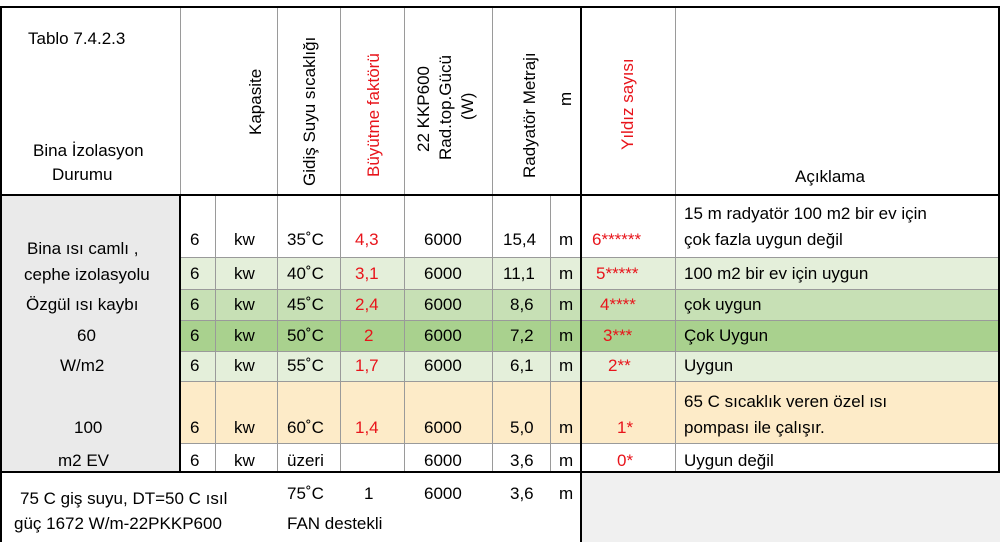 This screenshot has width=1000, height=542. Describe the element at coordinates (305, 335) in the screenshot. I see `row4-temp: 50˚C` at that location.